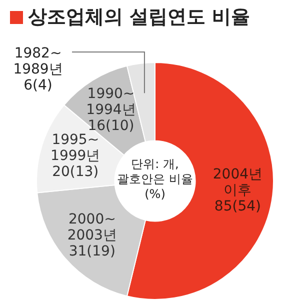  Describe the element at coordinates (139, 17) in the screenshot. I see `chart-title: 상조업체의 설립연도 비율` at that location.